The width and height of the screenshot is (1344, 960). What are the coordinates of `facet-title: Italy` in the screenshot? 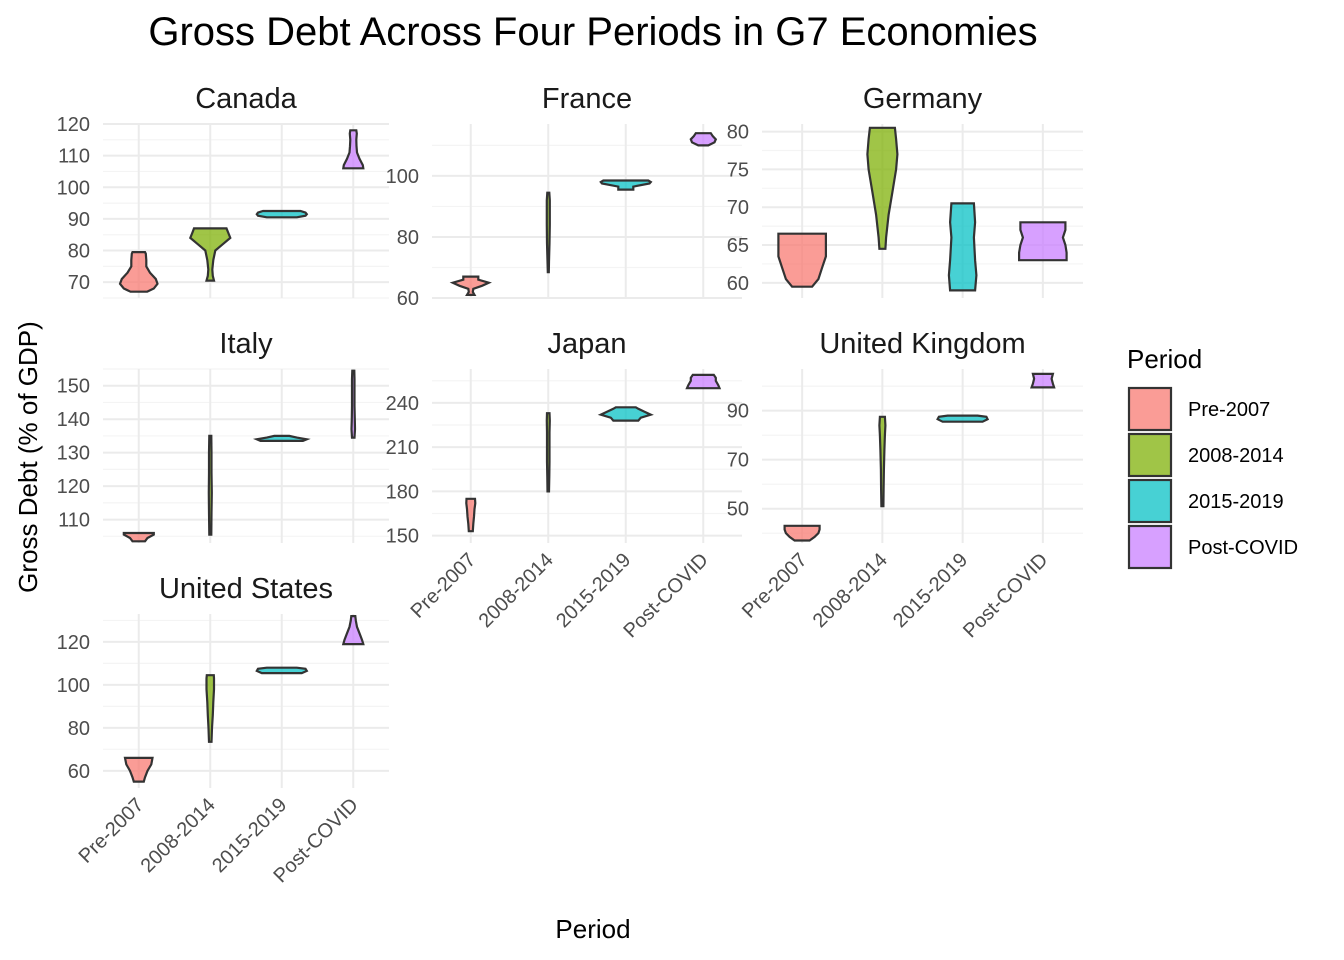 It's located at (246, 344).